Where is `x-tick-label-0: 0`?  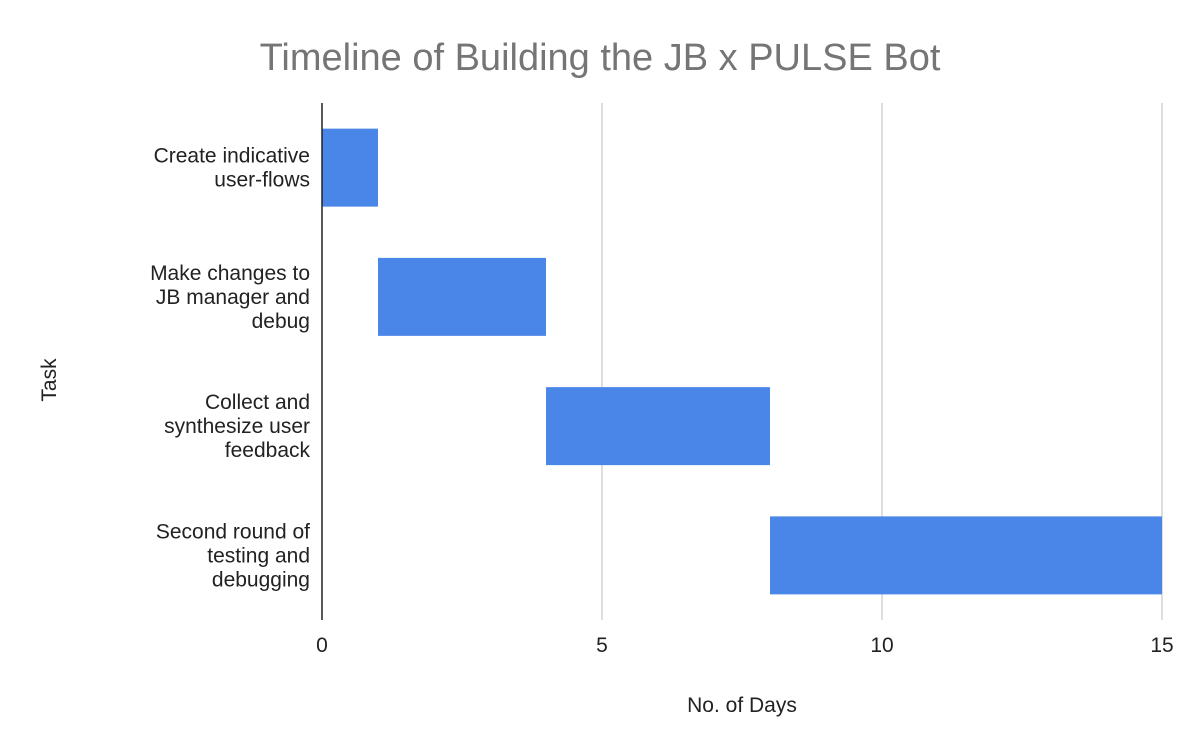 x-tick-label-0: 0 is located at coordinates (322, 645).